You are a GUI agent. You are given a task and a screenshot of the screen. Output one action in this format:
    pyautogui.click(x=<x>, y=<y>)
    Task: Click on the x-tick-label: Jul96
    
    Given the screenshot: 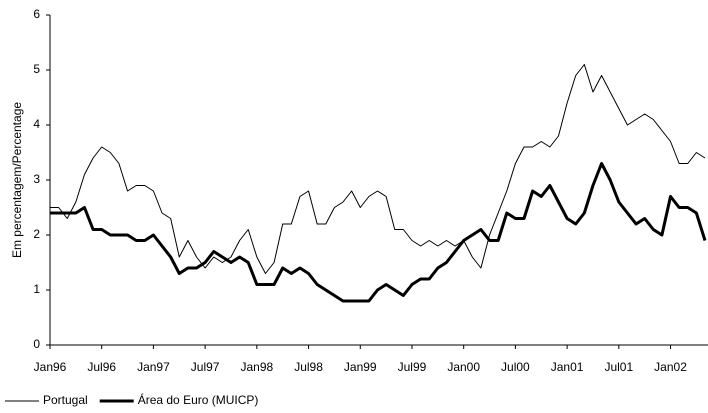 What is the action you would take?
    pyautogui.click(x=101, y=367)
    